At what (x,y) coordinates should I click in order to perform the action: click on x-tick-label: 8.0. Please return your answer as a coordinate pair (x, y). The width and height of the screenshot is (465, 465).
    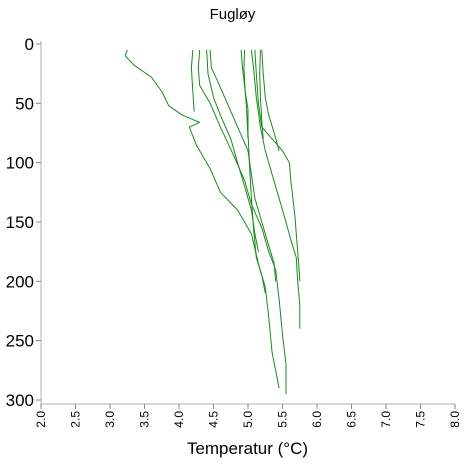
    Looking at the image, I should click on (455, 419).